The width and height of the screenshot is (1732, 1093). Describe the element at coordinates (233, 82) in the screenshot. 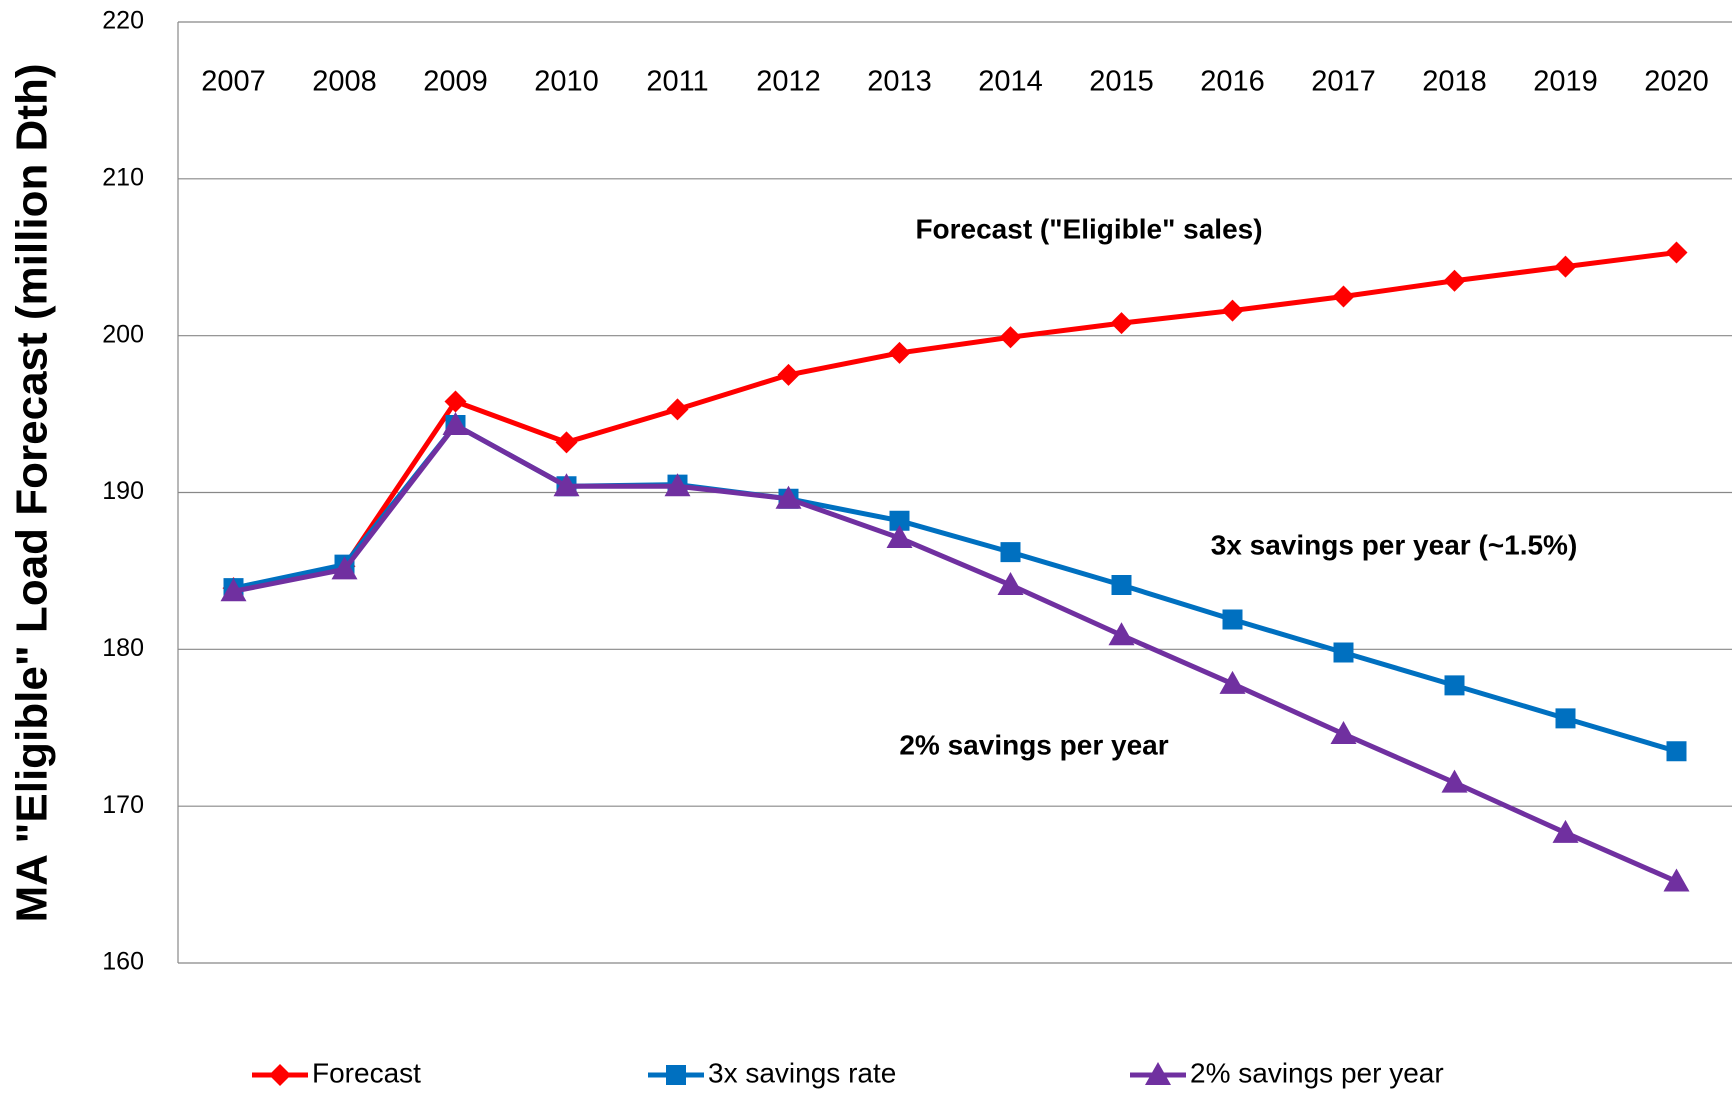

I see `x-tick-label: 2007` at that location.